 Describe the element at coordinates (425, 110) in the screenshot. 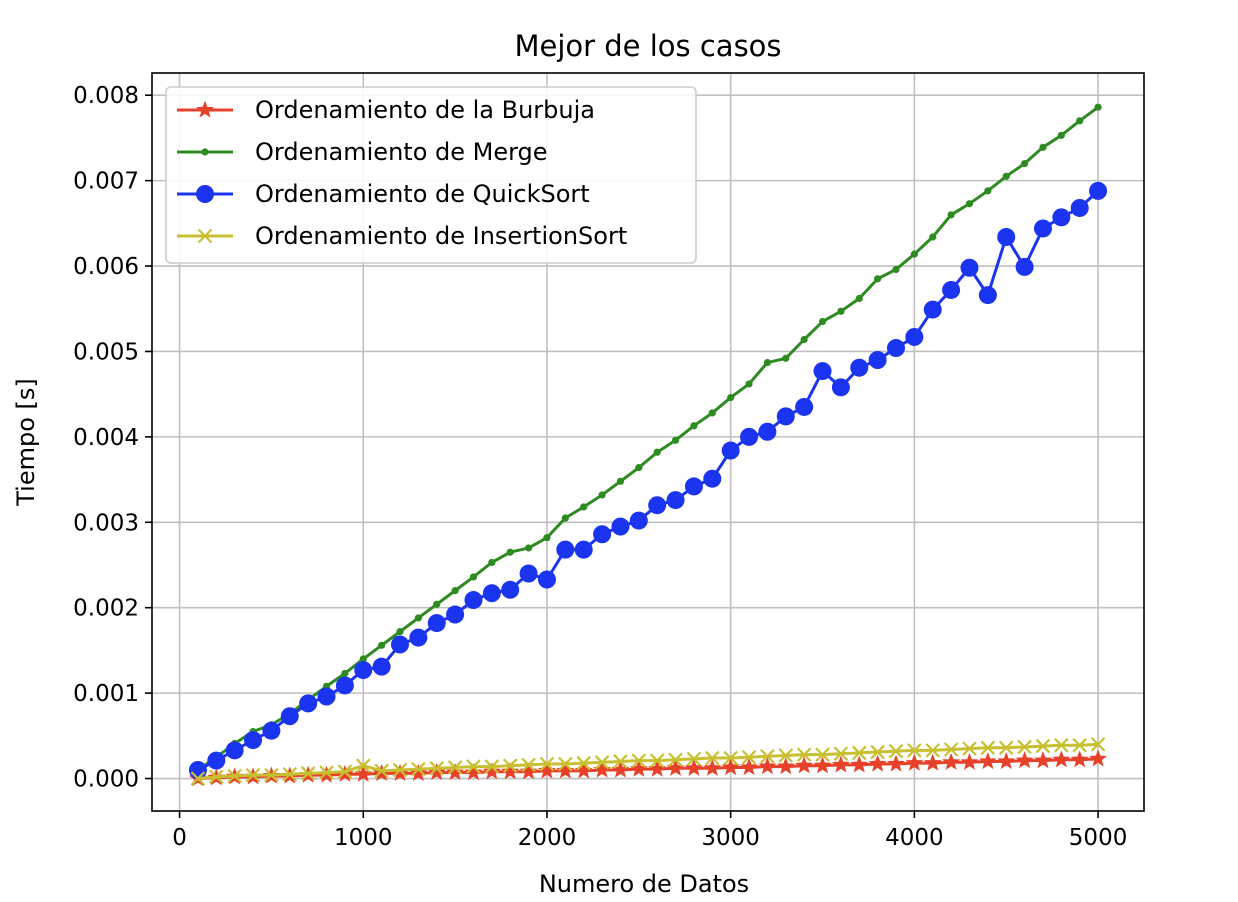

I see `legend-label: Ordenamiento de la Burbuja` at that location.